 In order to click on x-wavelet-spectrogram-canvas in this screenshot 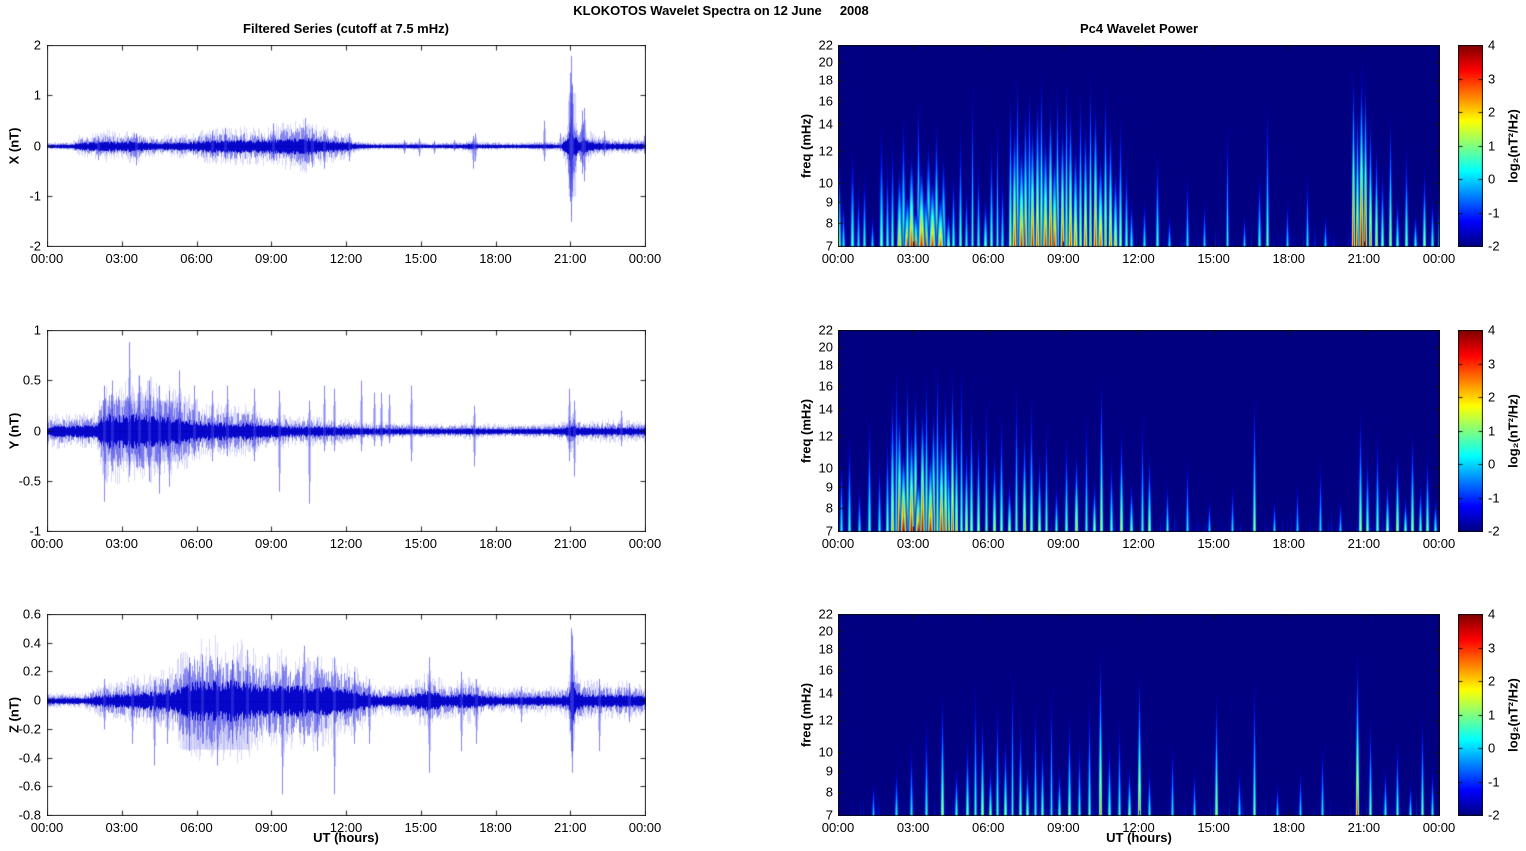, I will do `click(1139, 146)`.